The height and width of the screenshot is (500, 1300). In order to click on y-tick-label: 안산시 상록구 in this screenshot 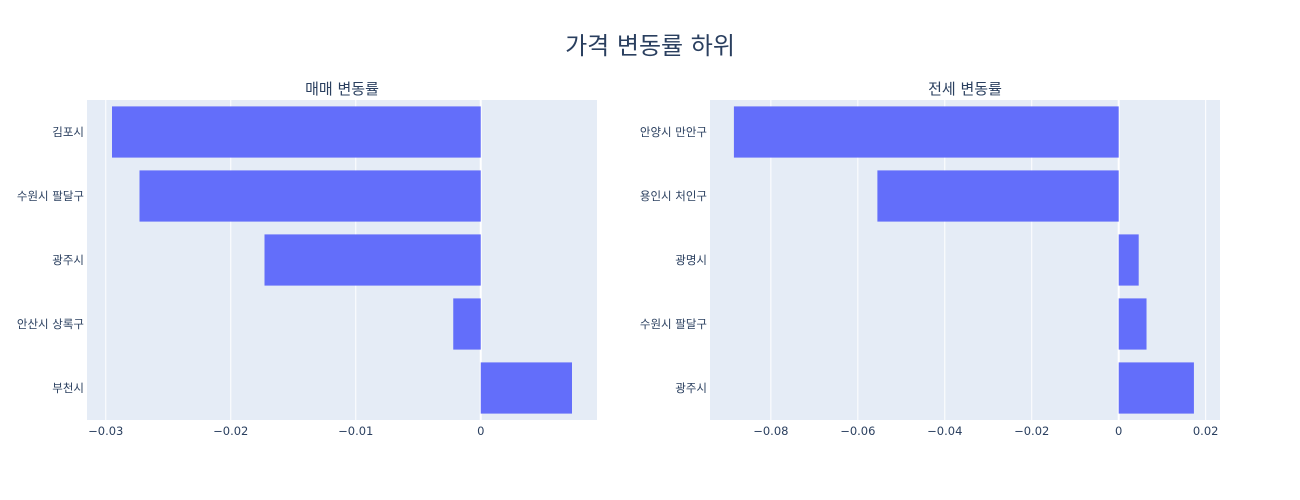, I will do `click(50, 324)`.